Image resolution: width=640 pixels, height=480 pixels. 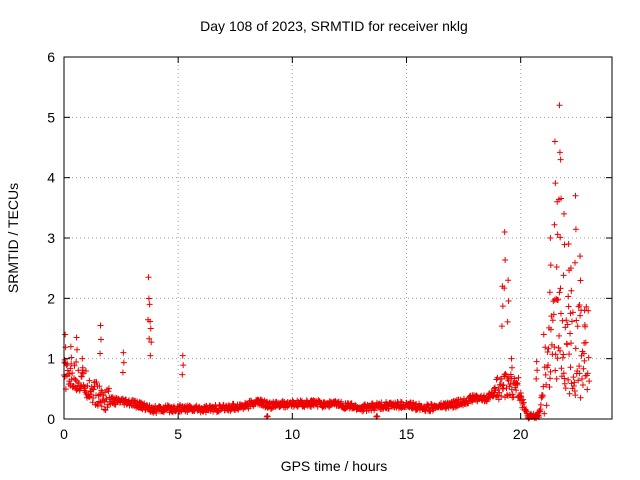 What do you see at coordinates (51, 117) in the screenshot?
I see `y-tick-label: 5` at bounding box center [51, 117].